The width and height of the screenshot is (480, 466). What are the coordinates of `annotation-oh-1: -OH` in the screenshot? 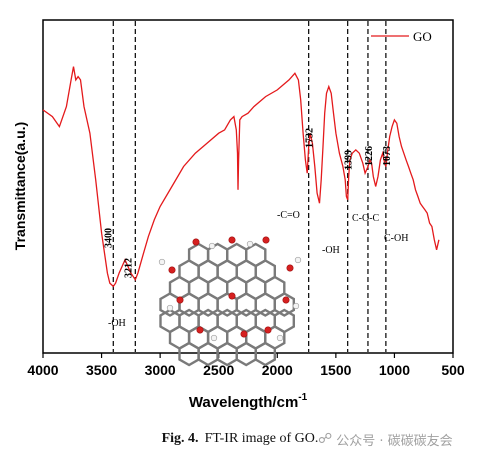 It's located at (117, 323).